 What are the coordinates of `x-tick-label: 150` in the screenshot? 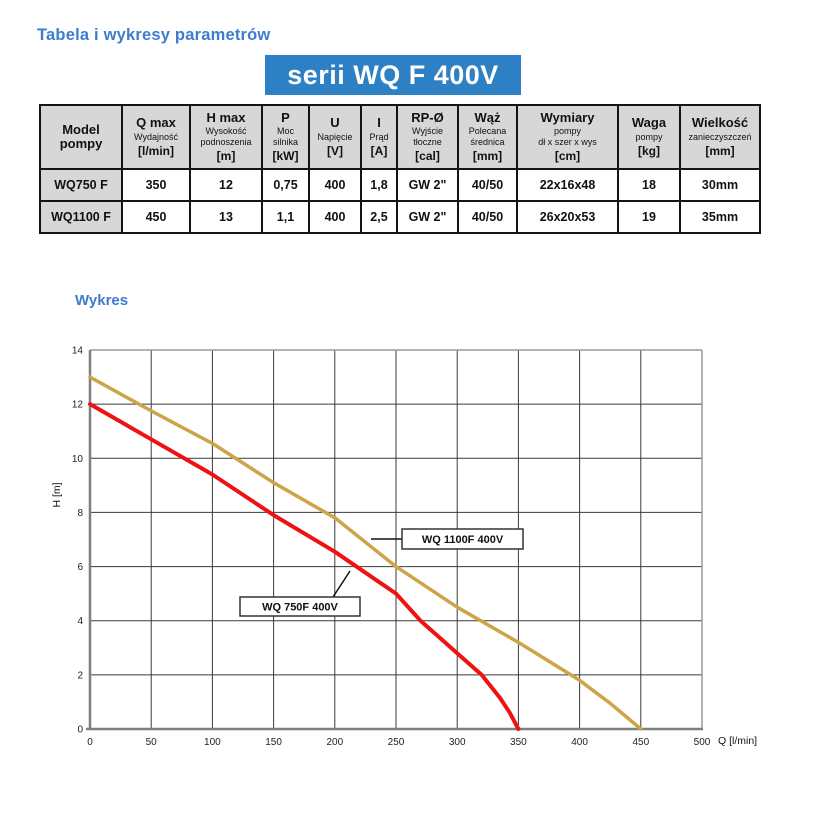 It's located at (273, 742).